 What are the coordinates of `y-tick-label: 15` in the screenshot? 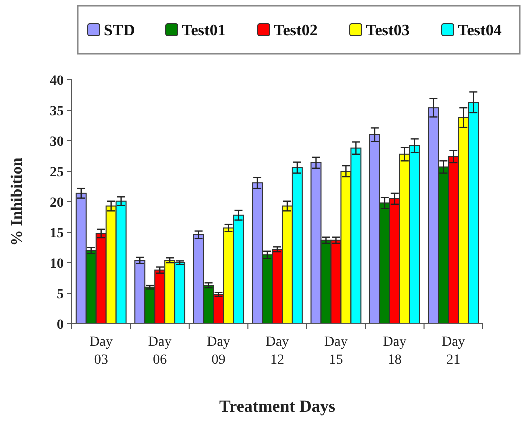 It's located at (57, 234).